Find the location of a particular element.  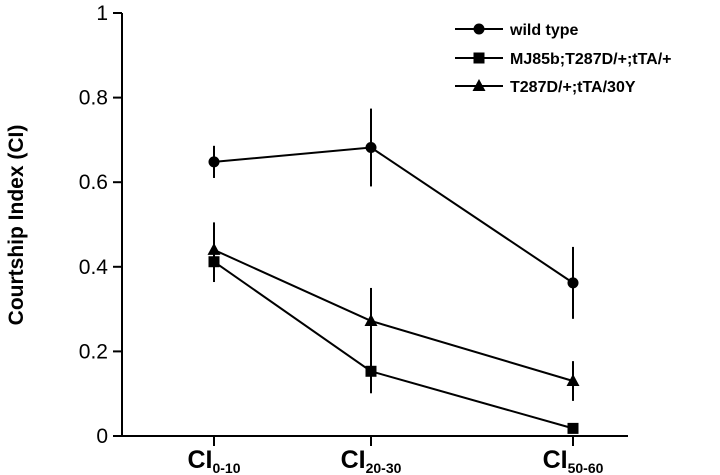

y-tick-label-2: 0.4 is located at coordinates (94, 267).